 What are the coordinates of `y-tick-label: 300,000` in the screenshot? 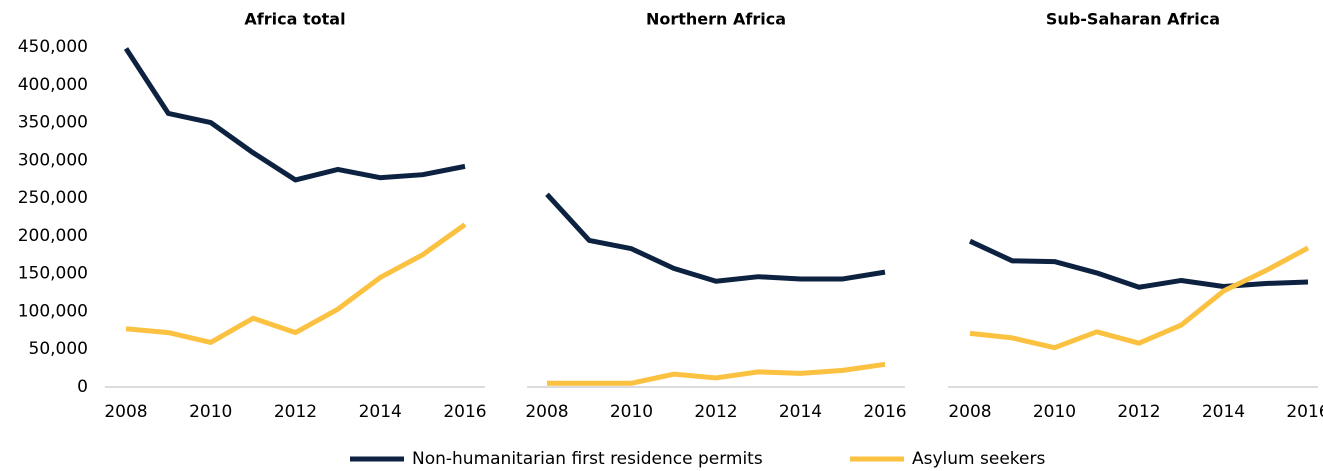 It's located at (53, 160).